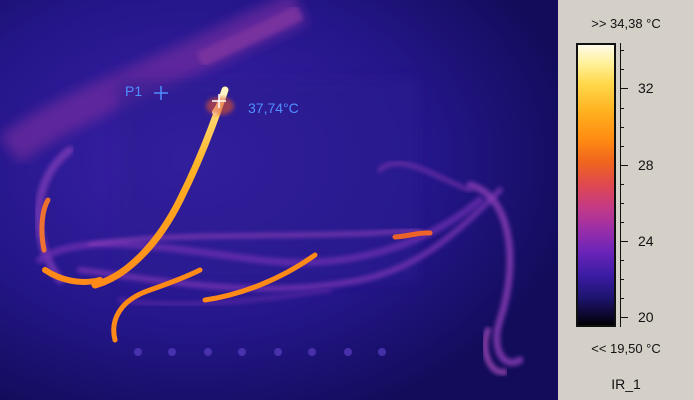  What do you see at coordinates (219, 101) in the screenshot?
I see `hotspot-crosshair-icon` at bounding box center [219, 101].